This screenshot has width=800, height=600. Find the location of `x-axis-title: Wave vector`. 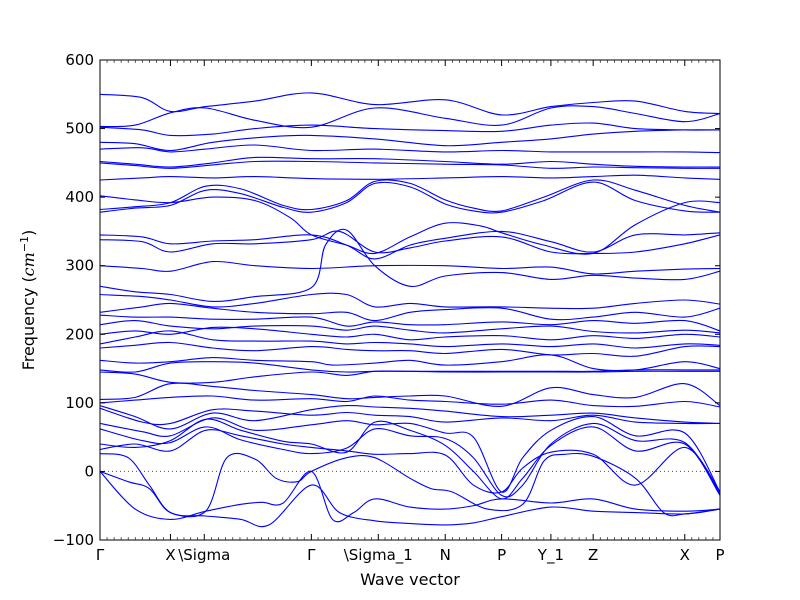

x-axis-title: Wave vector is located at coordinates (410, 579).